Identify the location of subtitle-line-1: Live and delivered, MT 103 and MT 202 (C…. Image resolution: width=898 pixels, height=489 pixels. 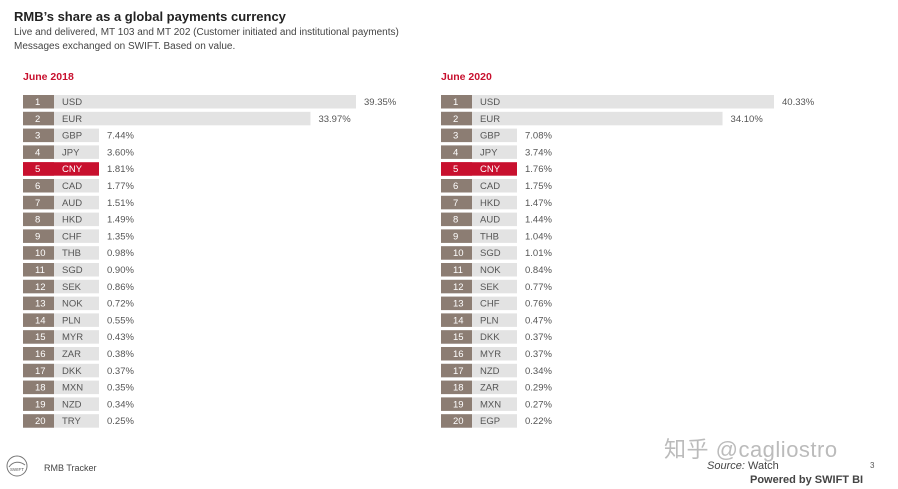
(206, 32).